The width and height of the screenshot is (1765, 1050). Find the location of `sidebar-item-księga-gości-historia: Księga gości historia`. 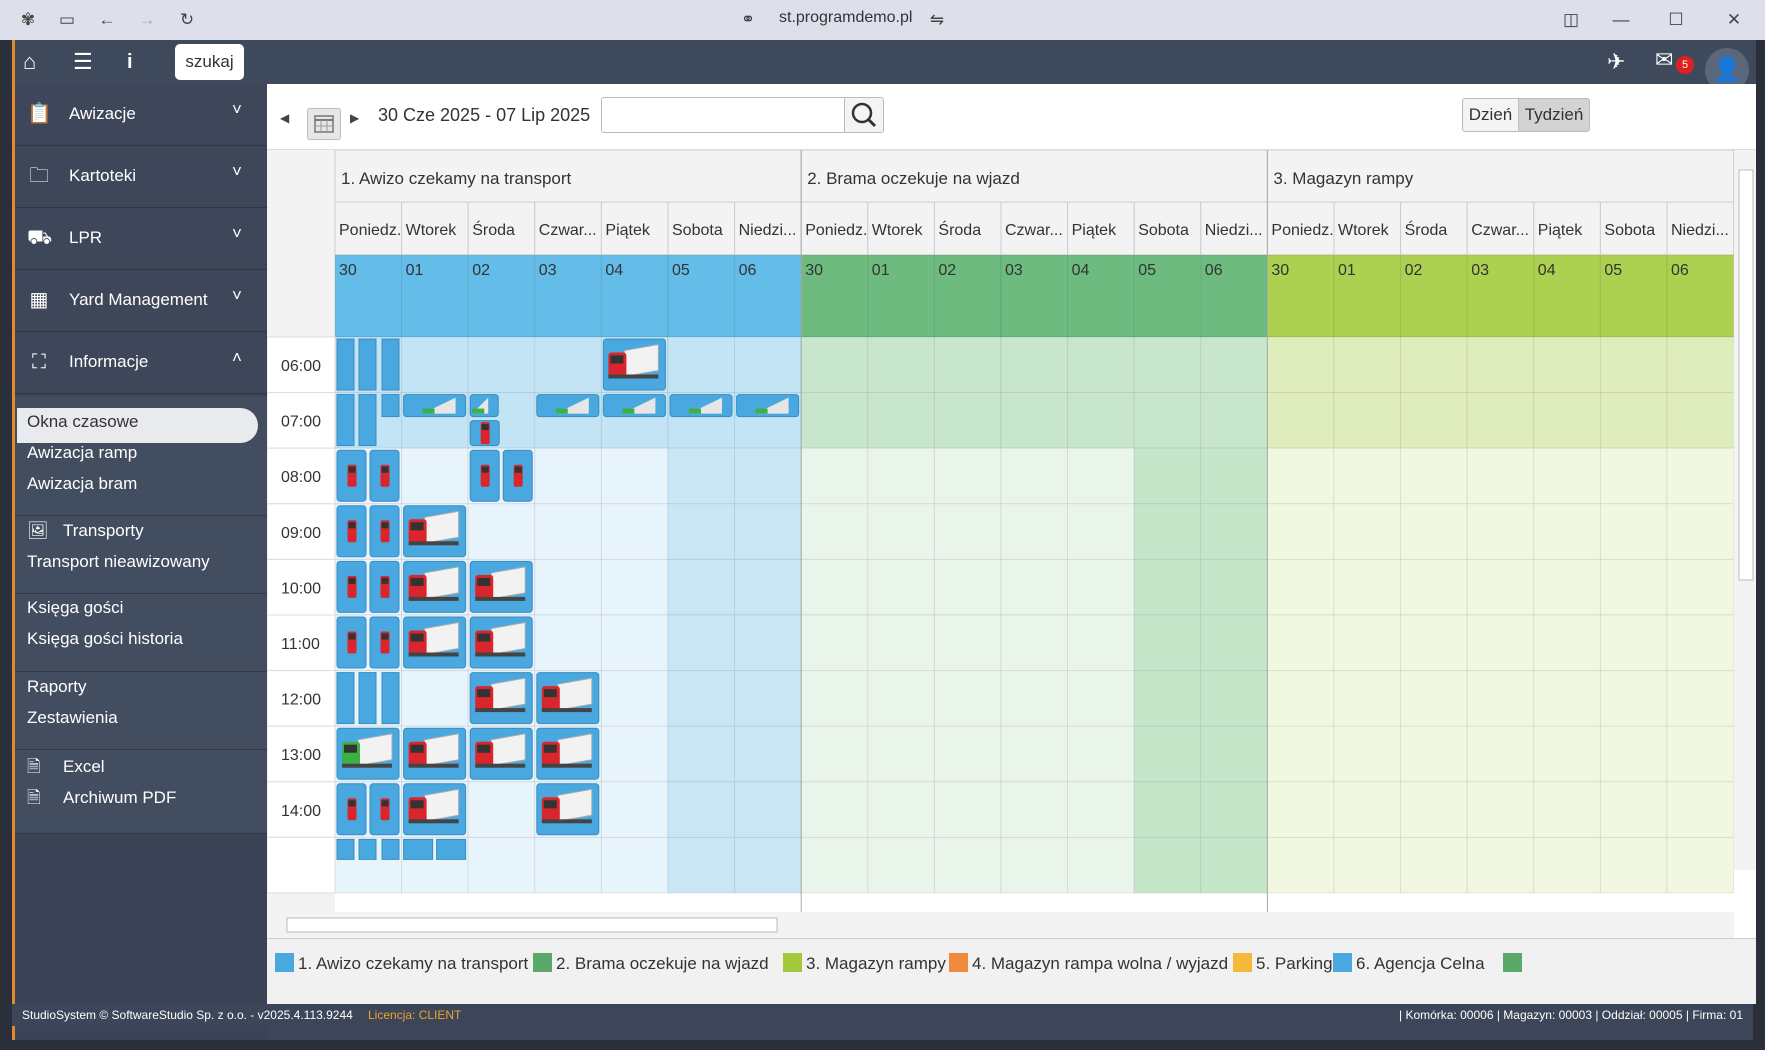

sidebar-item-księga-gości-historia: Księga gości historia is located at coordinates (105, 639).